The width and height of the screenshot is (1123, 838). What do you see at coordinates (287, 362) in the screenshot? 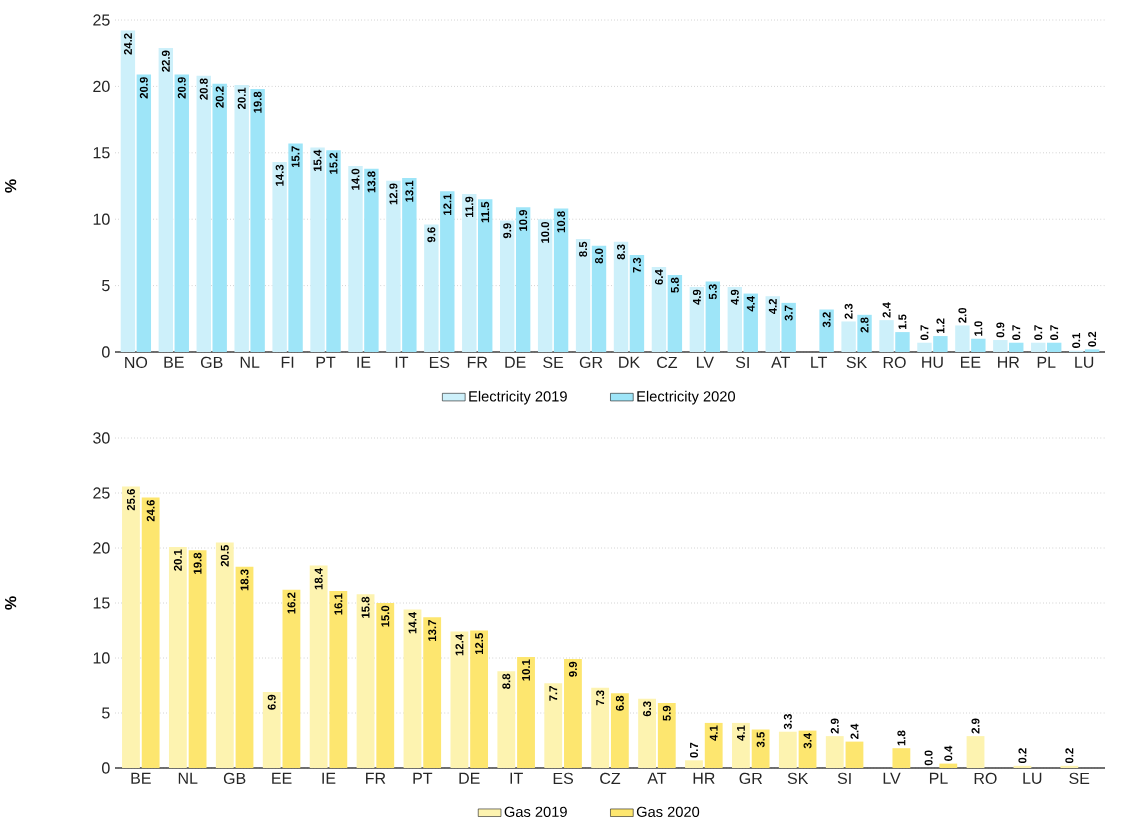
I see `x-tick-label: FI` at bounding box center [287, 362].